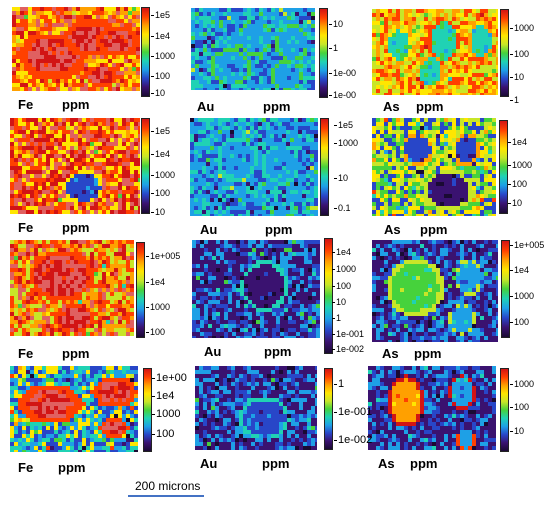  Describe the element at coordinates (341, 384) in the screenshot. I see `tick-au4-0: 1` at that location.